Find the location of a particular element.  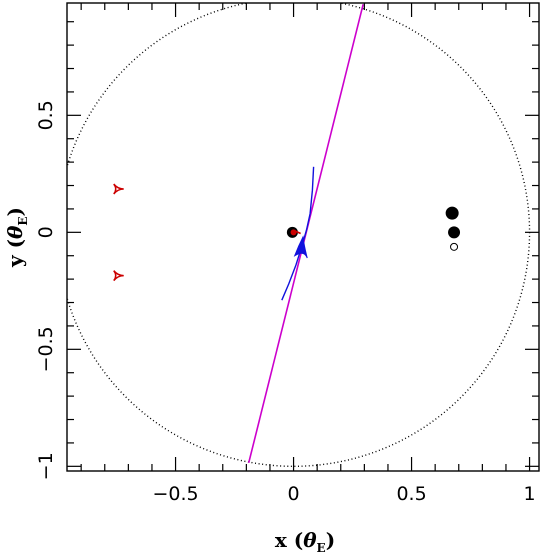

lens-mass-secondary is located at coordinates (293, 232).